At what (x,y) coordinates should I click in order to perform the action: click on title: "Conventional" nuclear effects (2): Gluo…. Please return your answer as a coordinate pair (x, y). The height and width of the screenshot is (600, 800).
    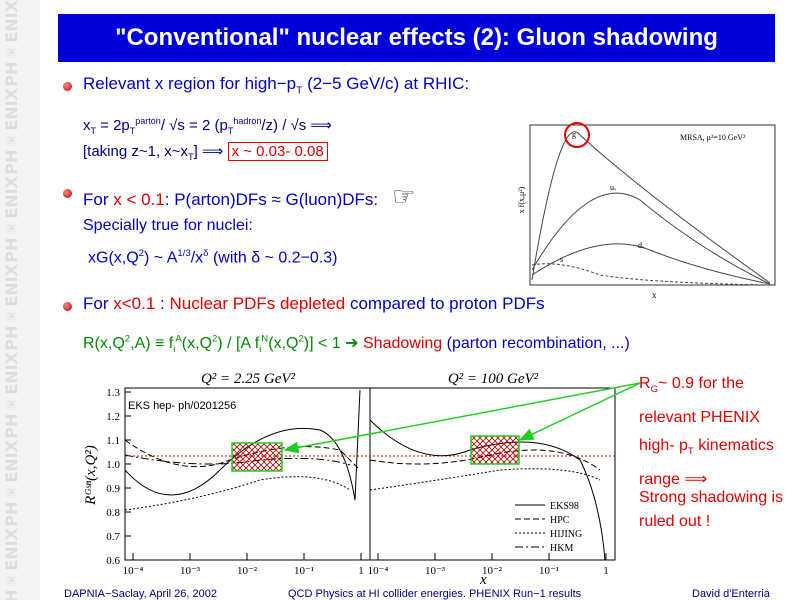
    Looking at the image, I should click on (416, 37).